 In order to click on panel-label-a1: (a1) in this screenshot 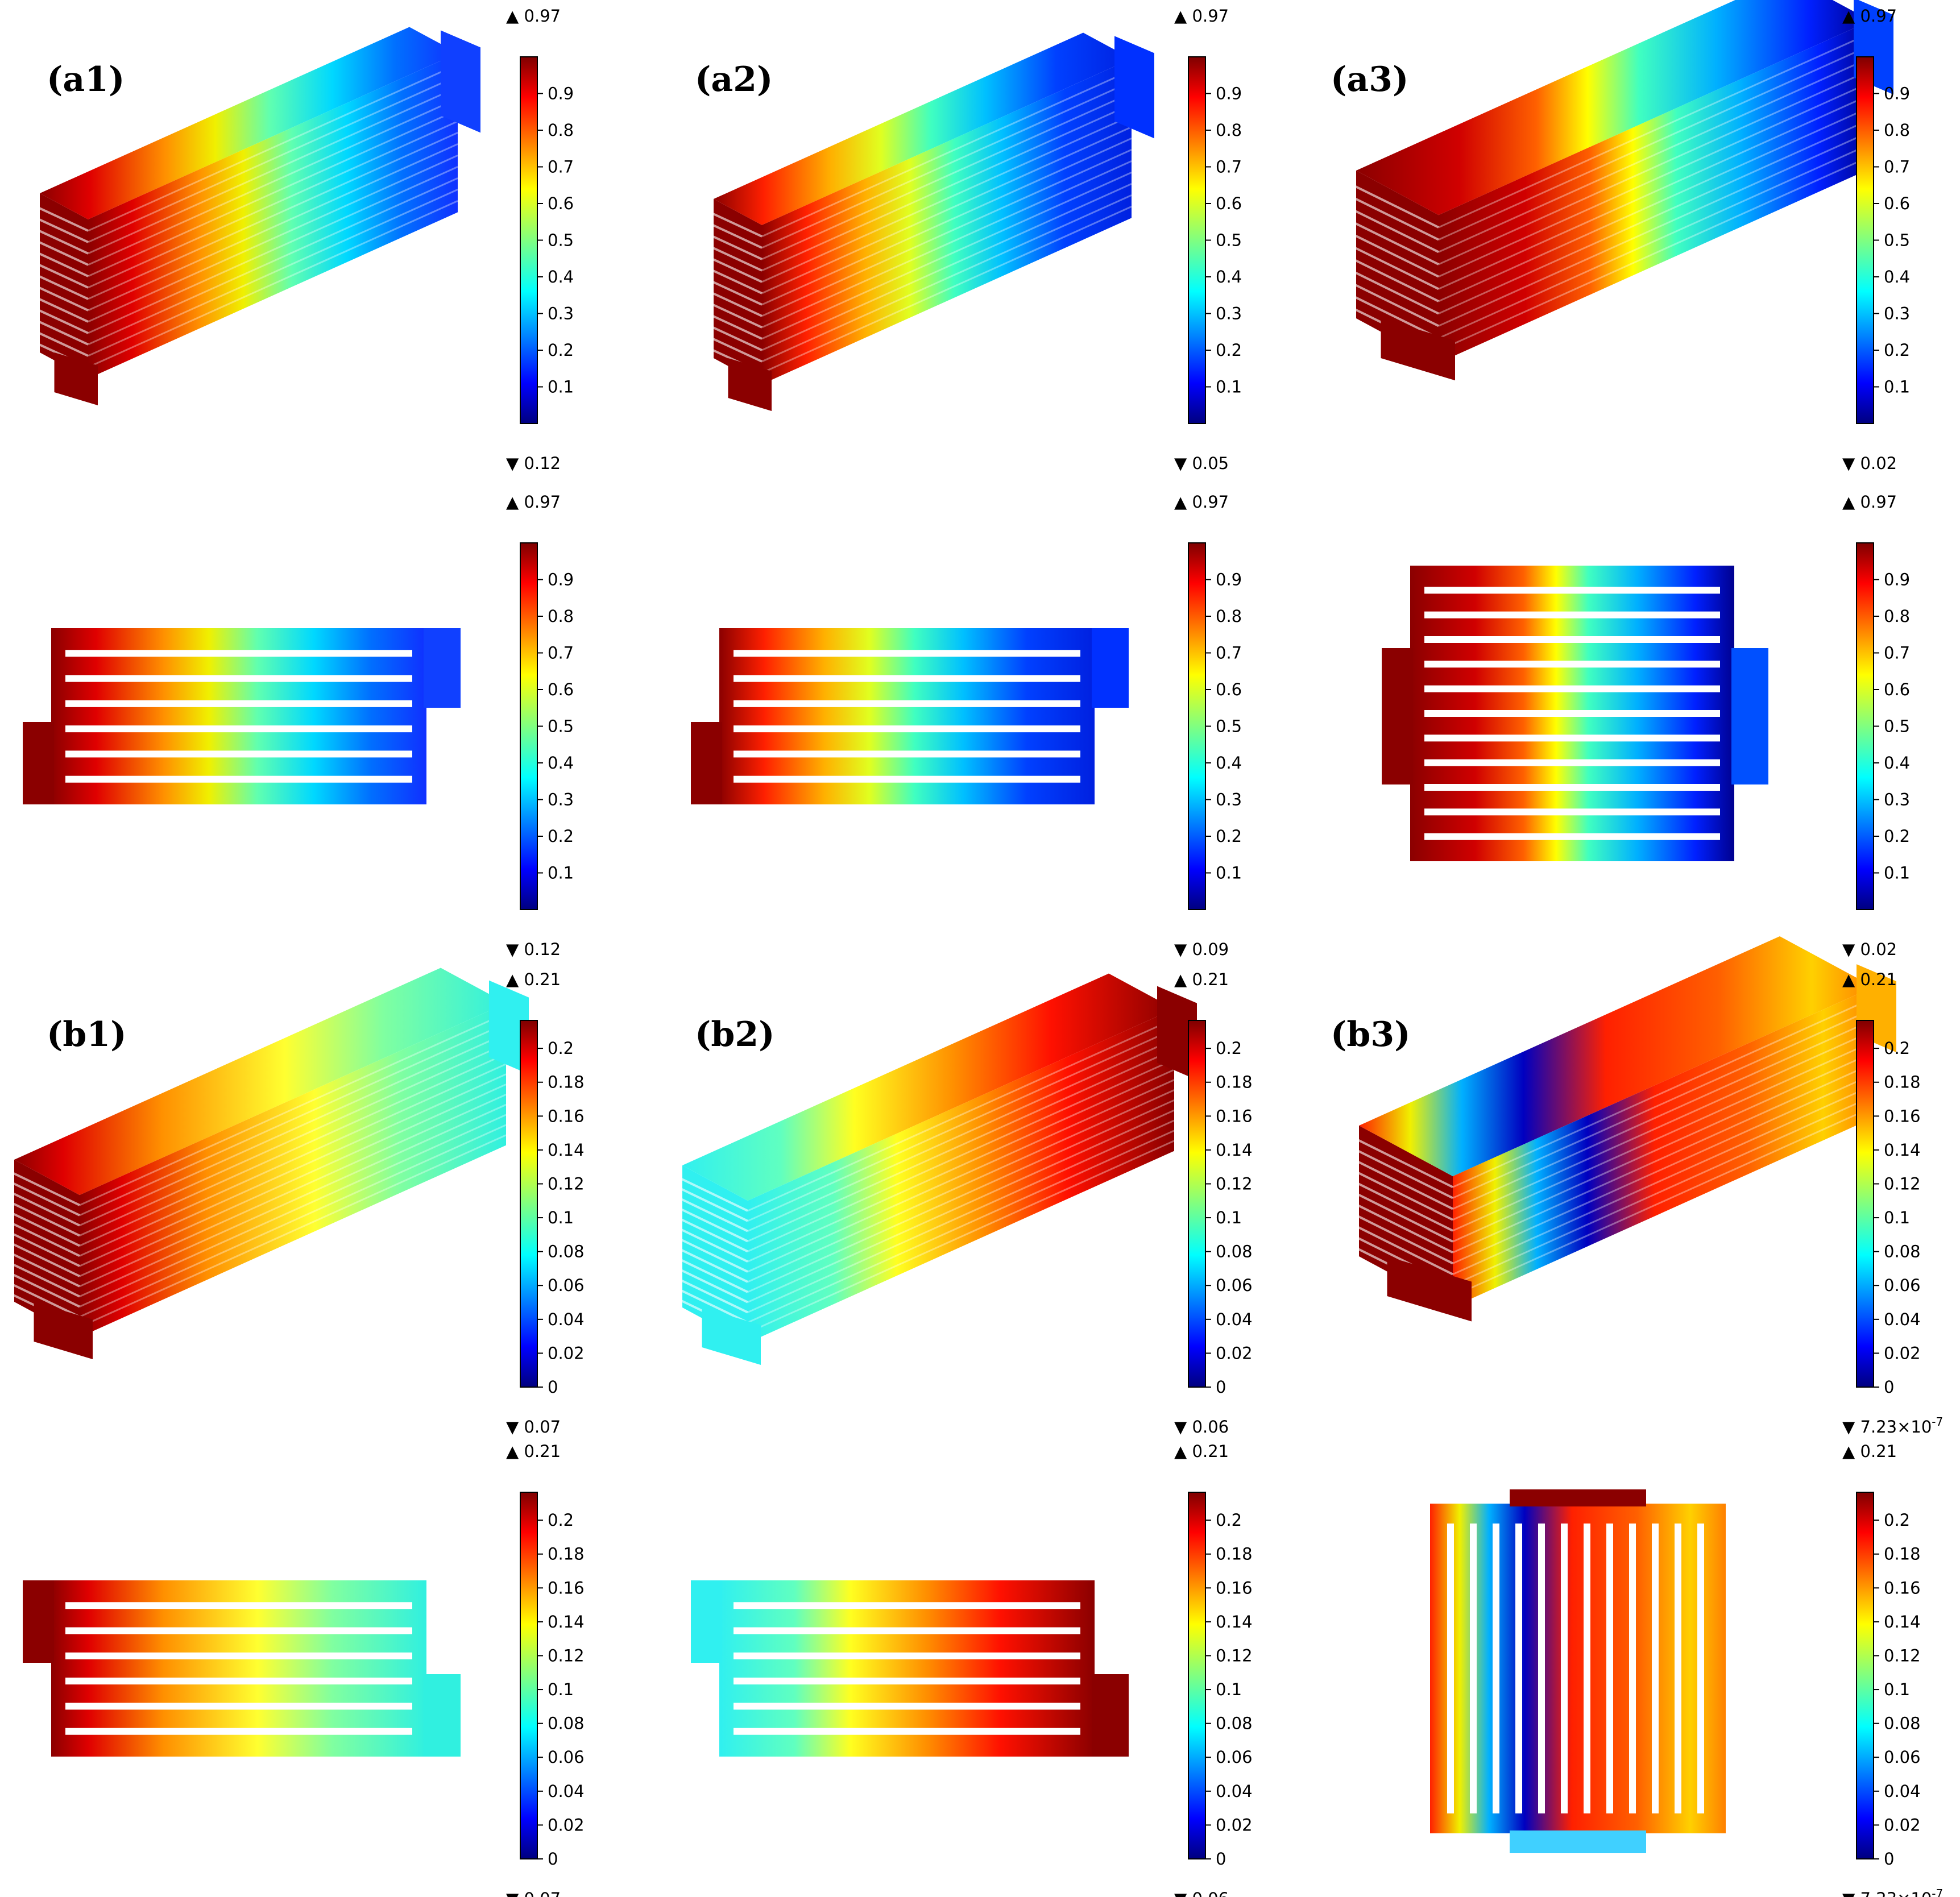, I will do `click(86, 80)`.